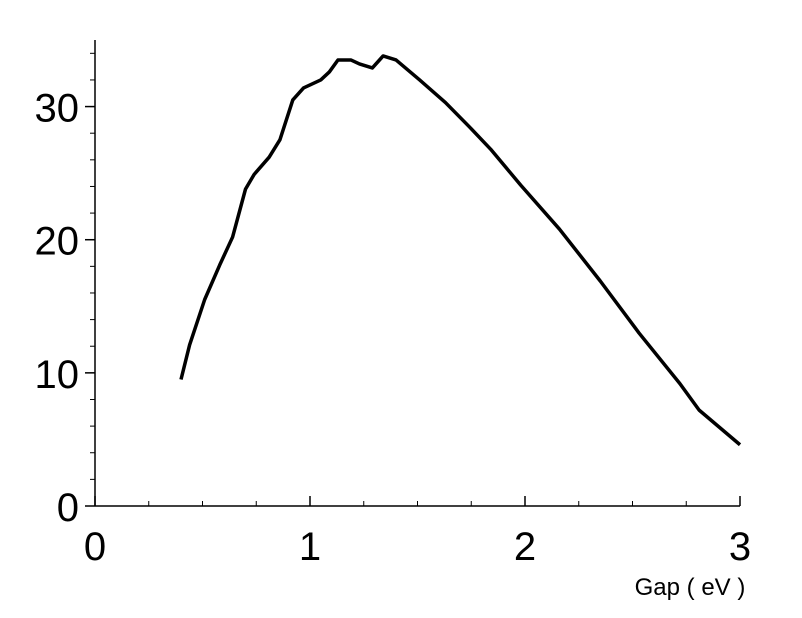 This screenshot has width=802, height=618. What do you see at coordinates (57, 375) in the screenshot?
I see `y-tick-label: 10` at bounding box center [57, 375].